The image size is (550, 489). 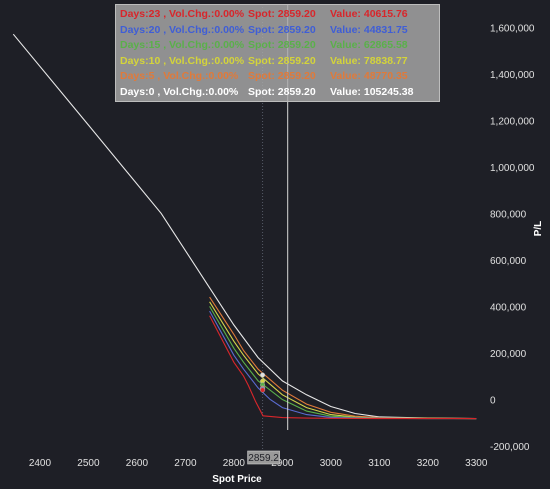 I want to click on x-tick-label: 2700, so click(x=185, y=463).